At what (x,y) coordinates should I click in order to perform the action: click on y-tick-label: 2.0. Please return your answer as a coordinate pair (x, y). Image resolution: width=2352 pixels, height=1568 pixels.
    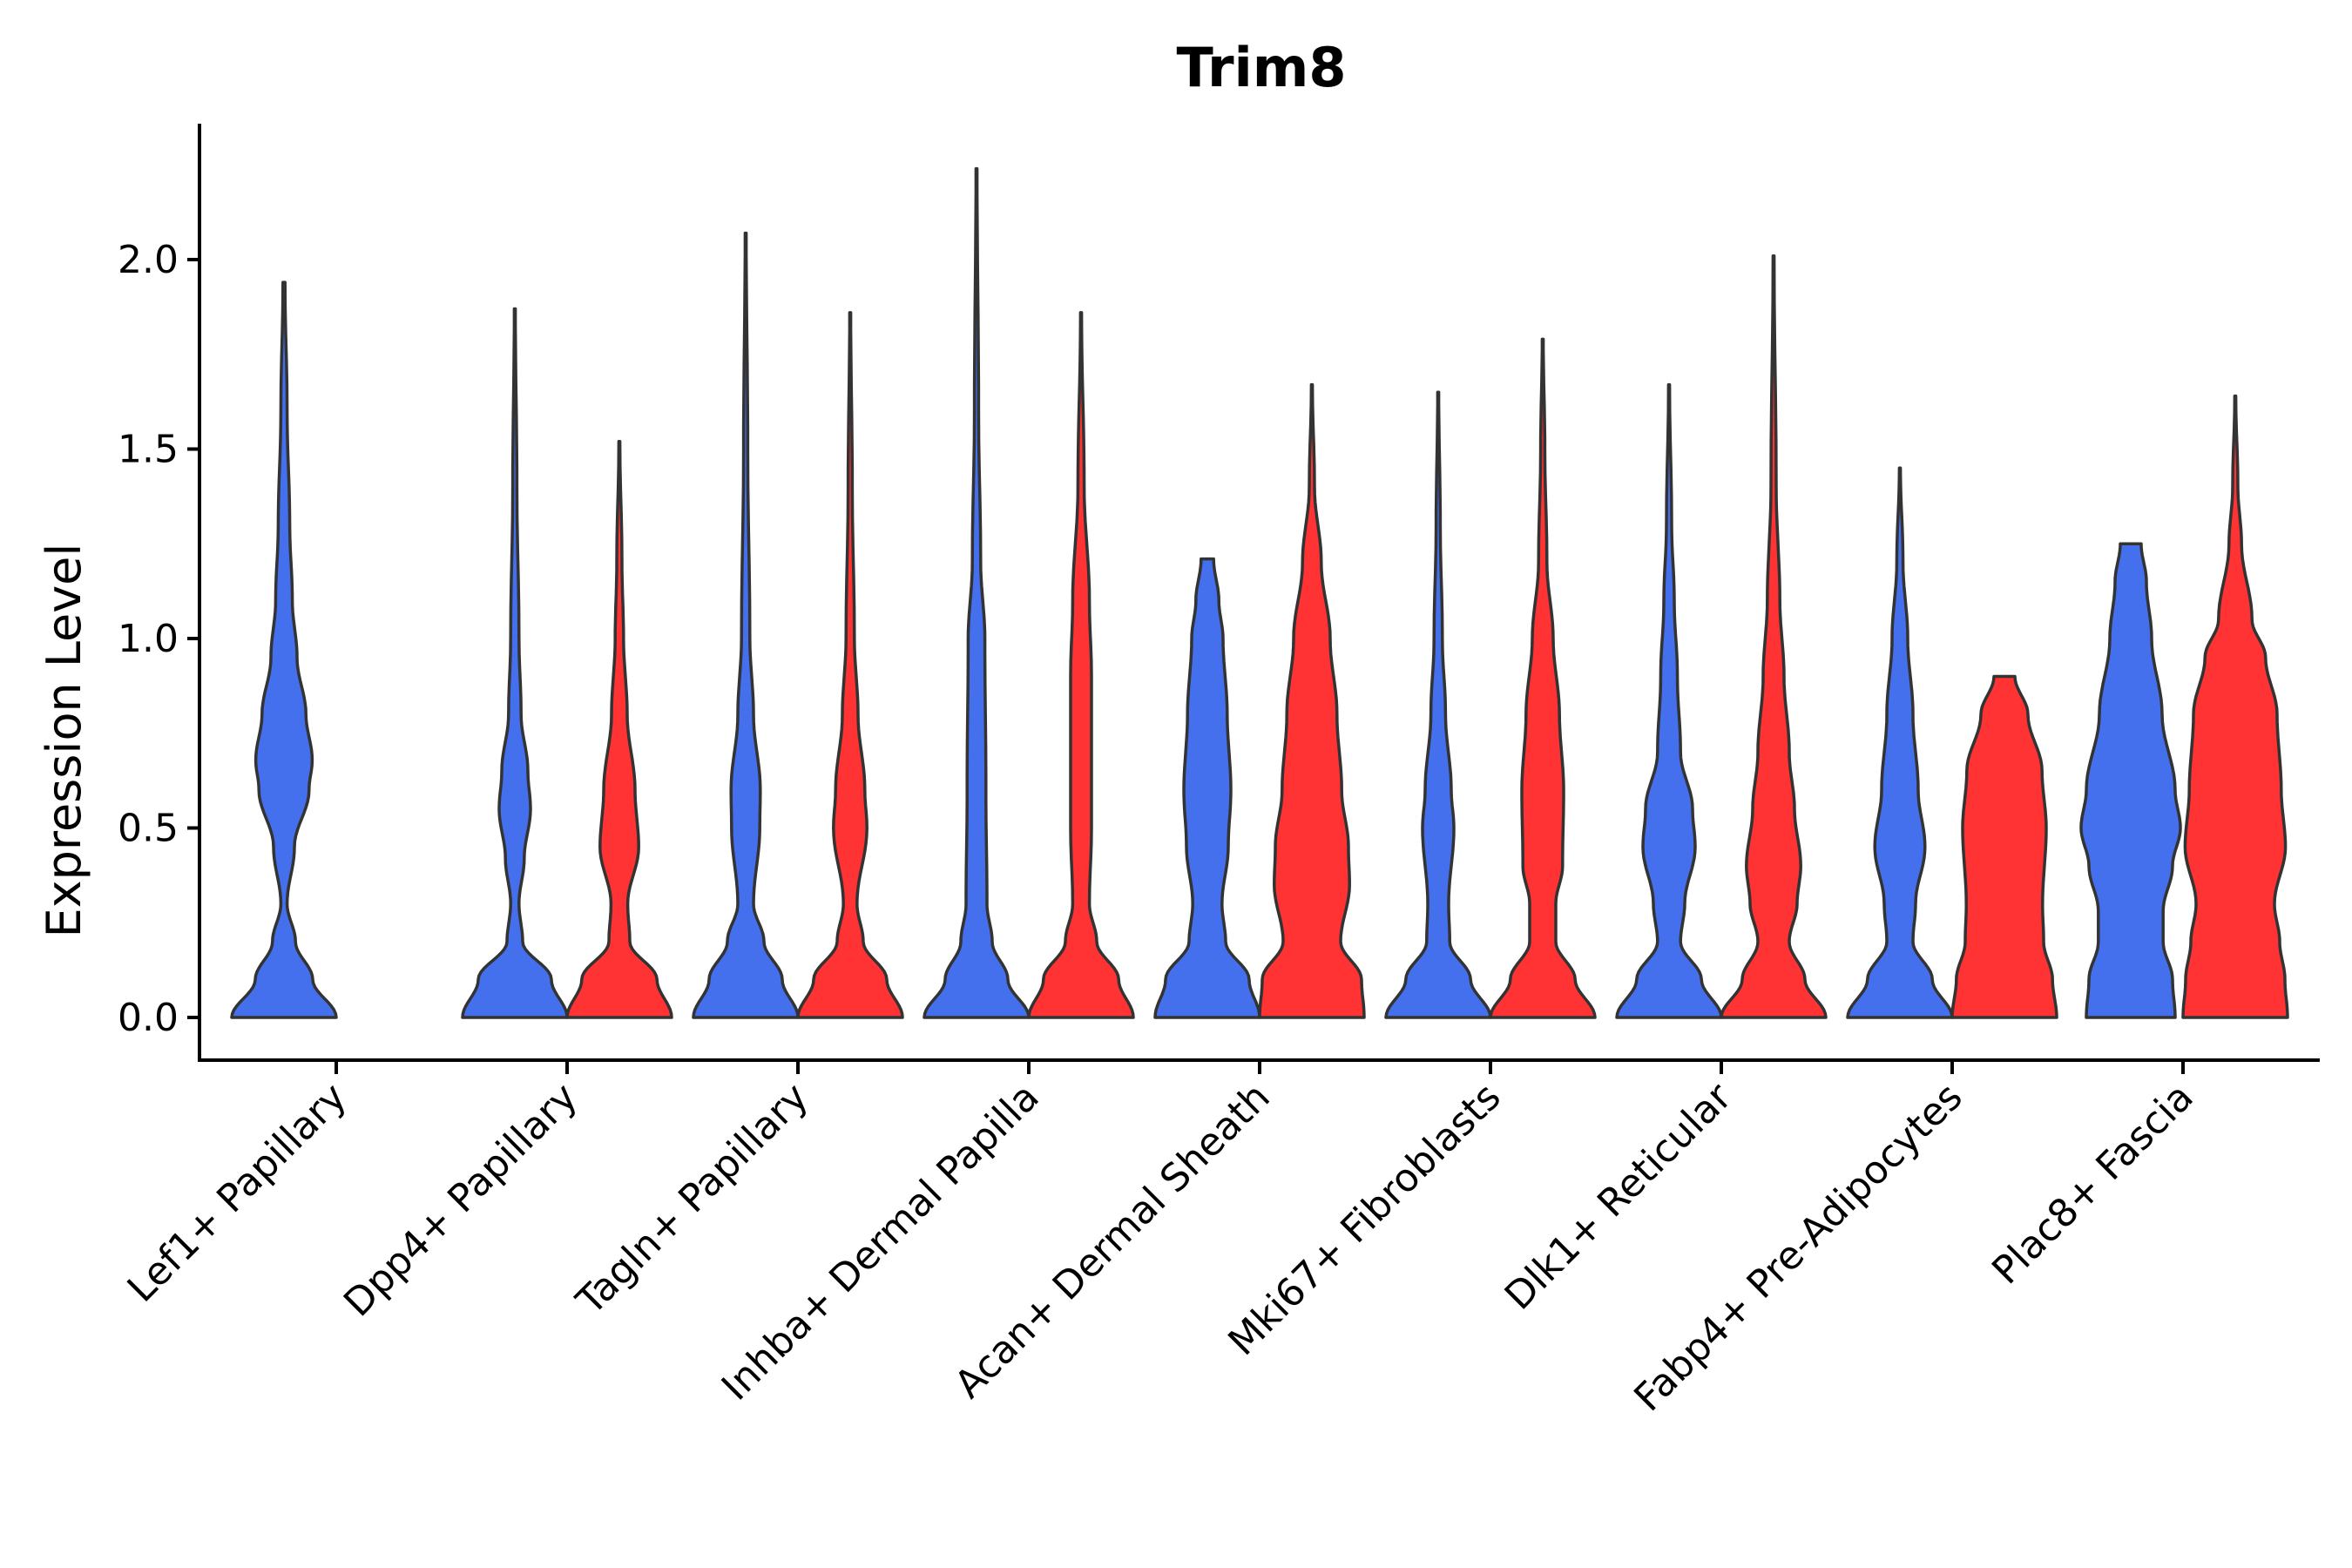
    Looking at the image, I should click on (148, 260).